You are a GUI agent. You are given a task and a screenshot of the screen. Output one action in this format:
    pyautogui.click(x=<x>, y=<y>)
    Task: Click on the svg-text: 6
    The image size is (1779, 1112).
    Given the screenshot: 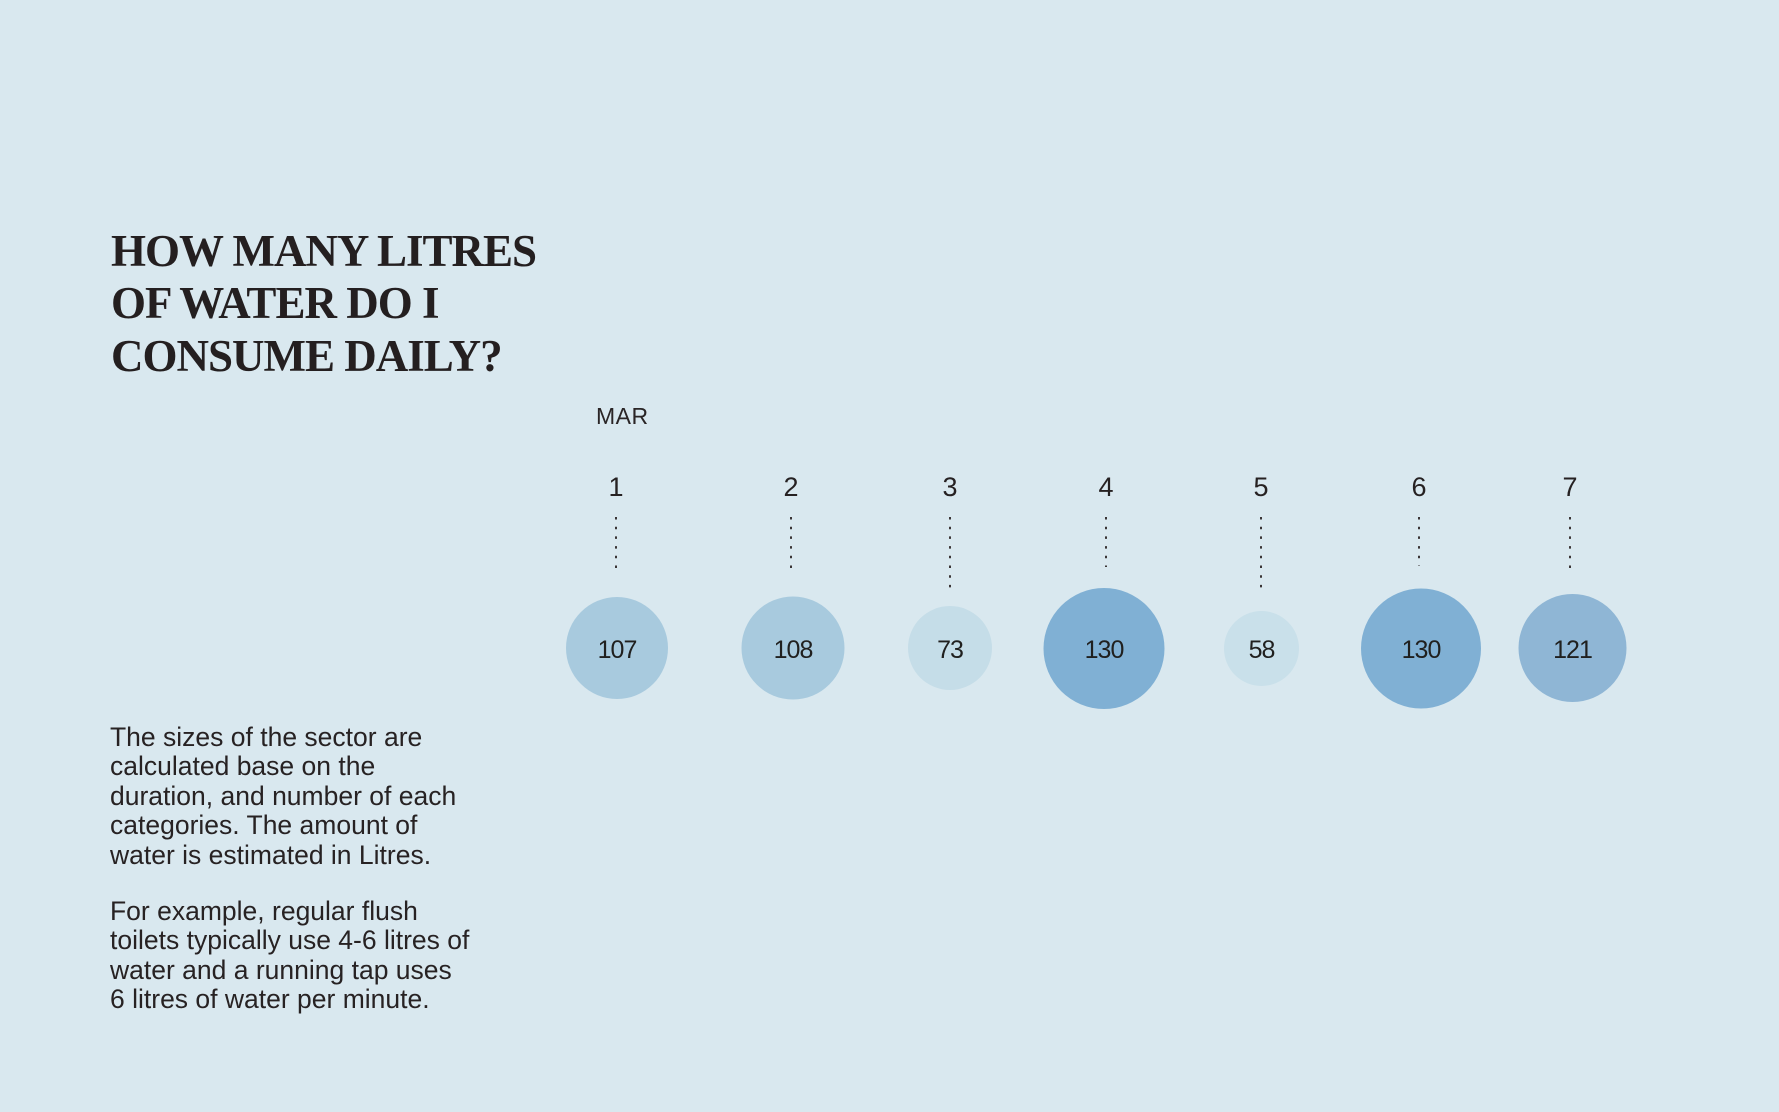 What is the action you would take?
    pyautogui.click(x=1418, y=487)
    